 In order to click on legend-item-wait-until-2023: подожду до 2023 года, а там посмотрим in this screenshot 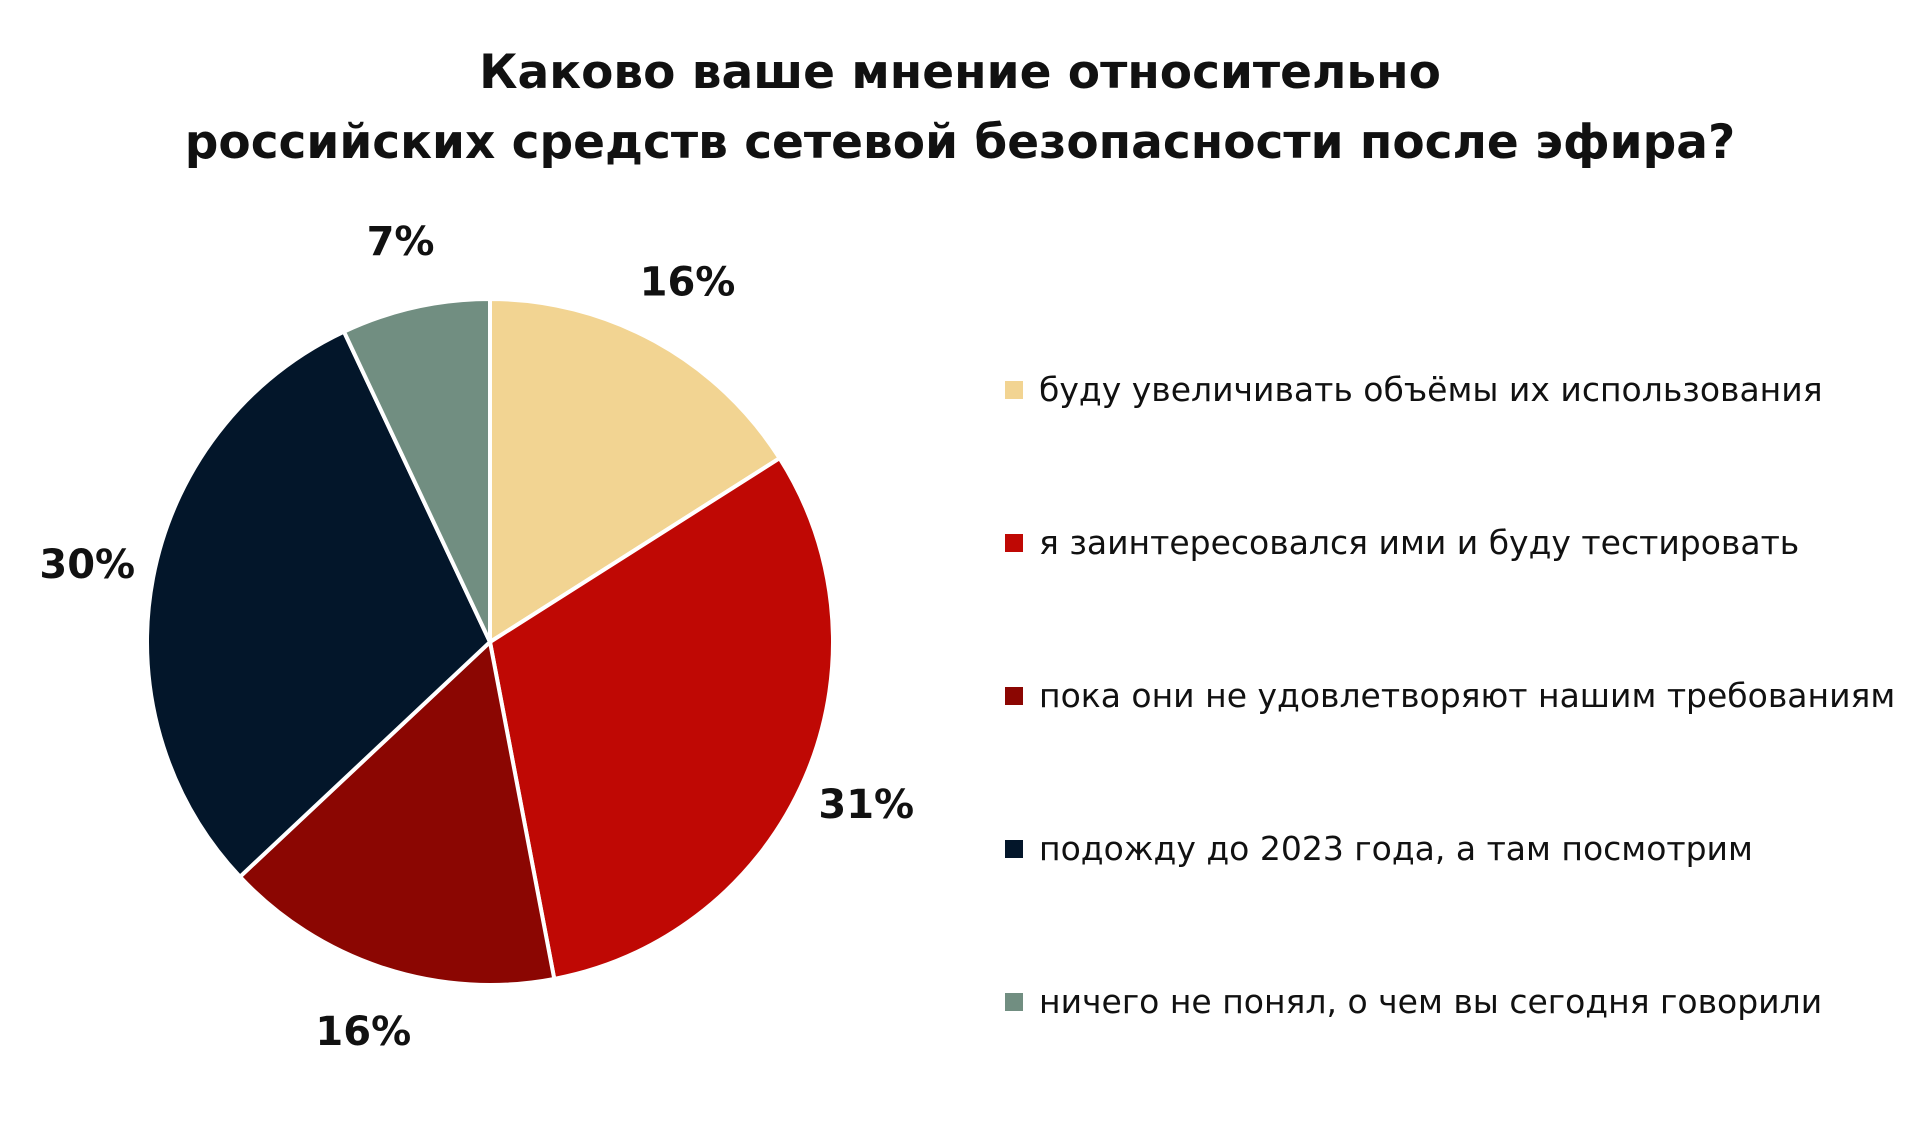, I will do `click(1450, 849)`.